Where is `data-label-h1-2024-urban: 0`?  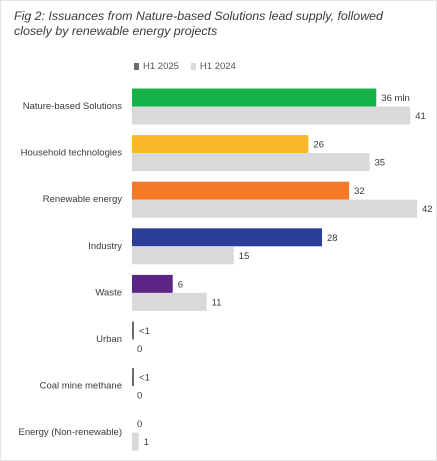 data-label-h1-2024-urban: 0 is located at coordinates (139, 349).